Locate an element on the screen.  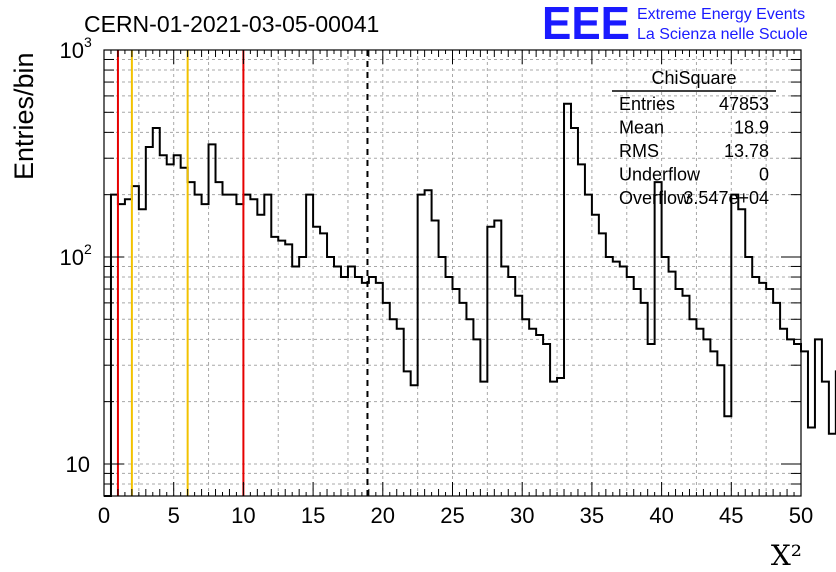
logo-line1: Extreme Energy Events is located at coordinates (721, 14).